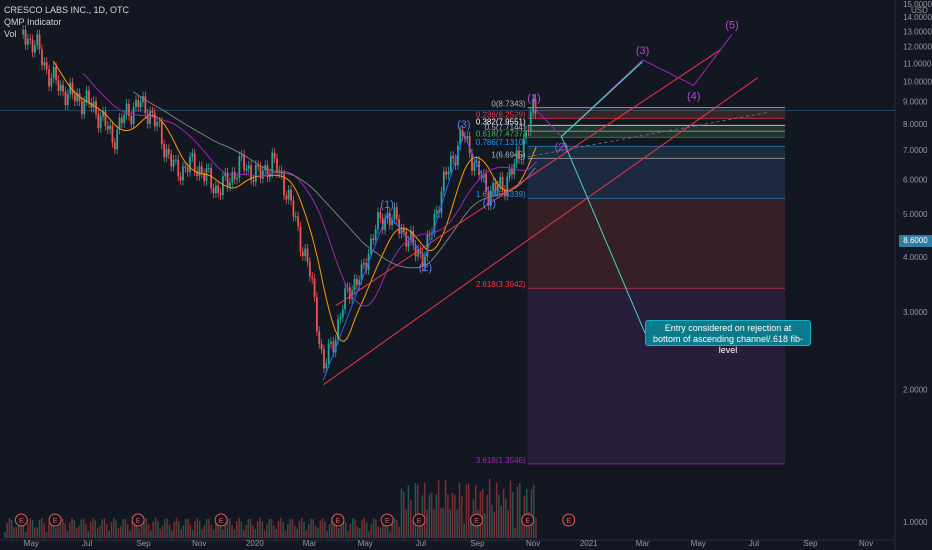 The image size is (932, 550). I want to click on y-tick-label: 6.0000, so click(915, 179).